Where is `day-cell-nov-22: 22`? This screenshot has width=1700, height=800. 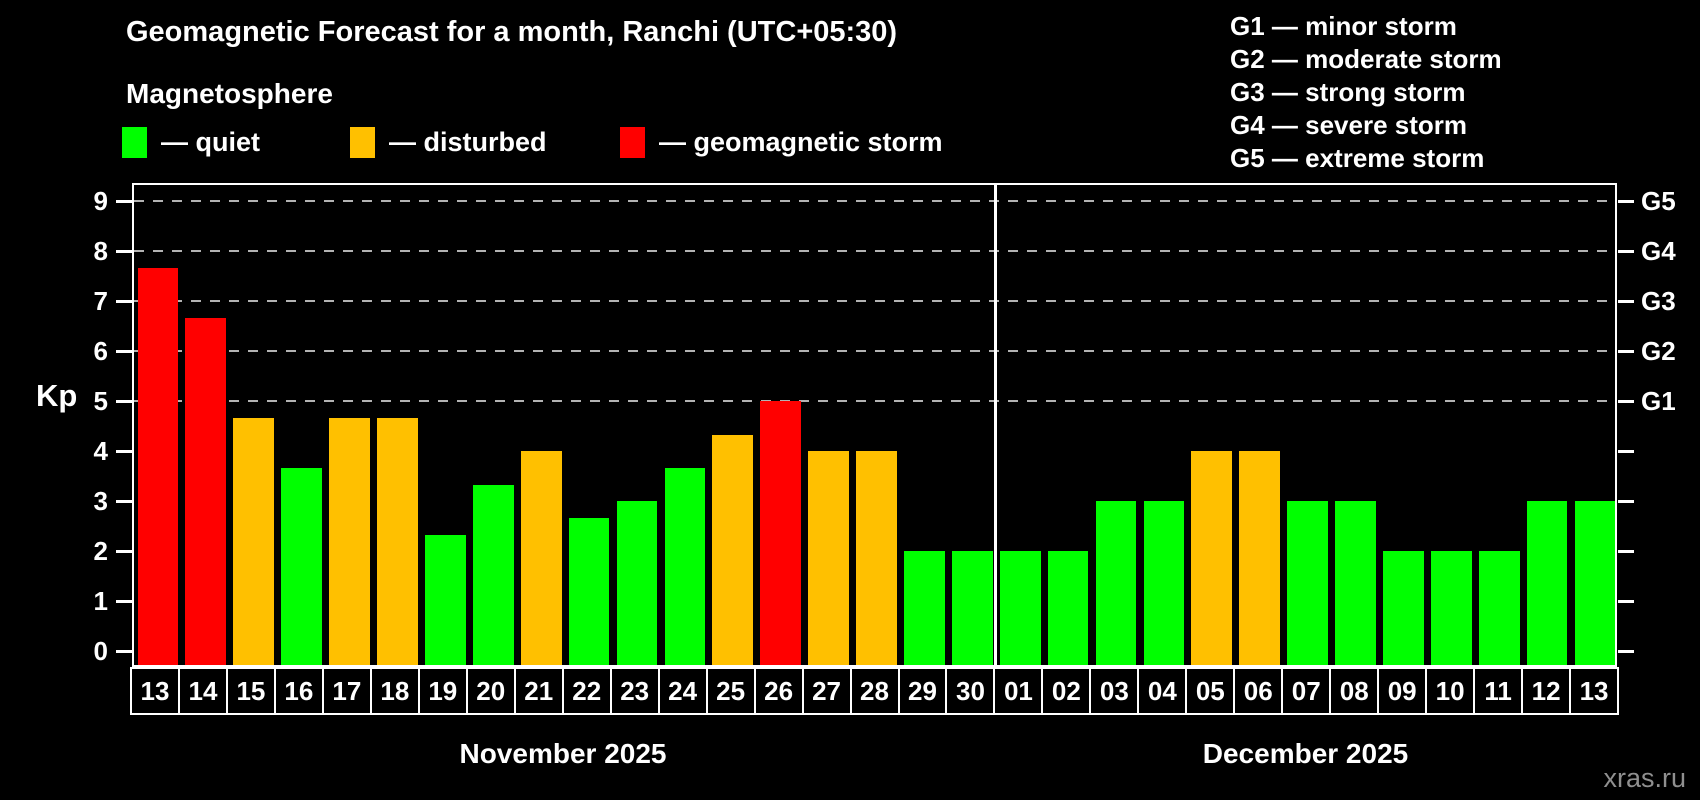 day-cell-nov-22: 22 is located at coordinates (586, 691).